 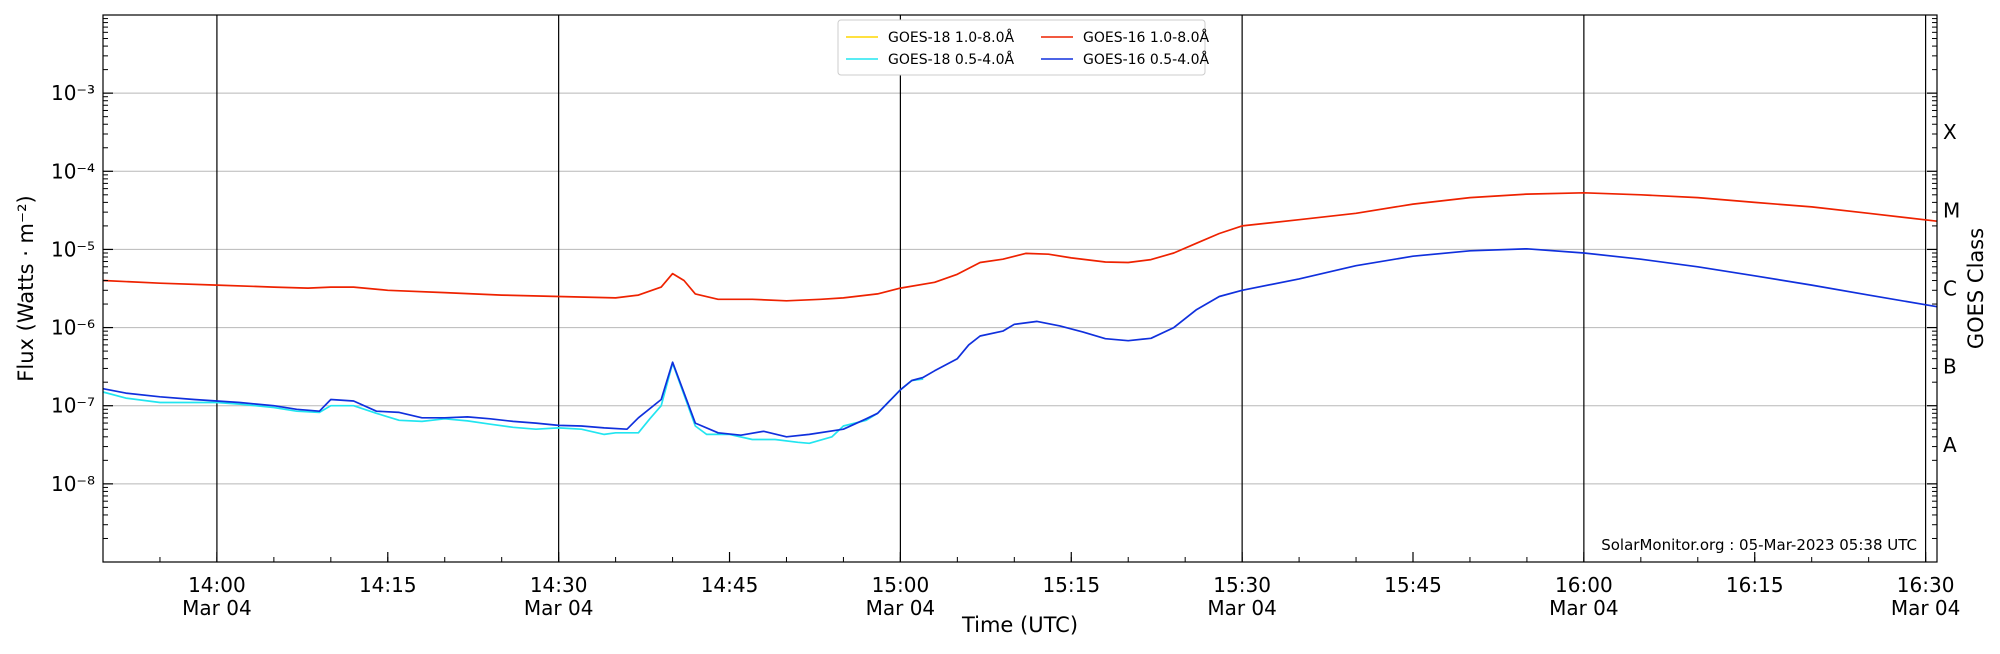 I want to click on goes-class-axis-label: GOES Class, so click(x=1976, y=288).